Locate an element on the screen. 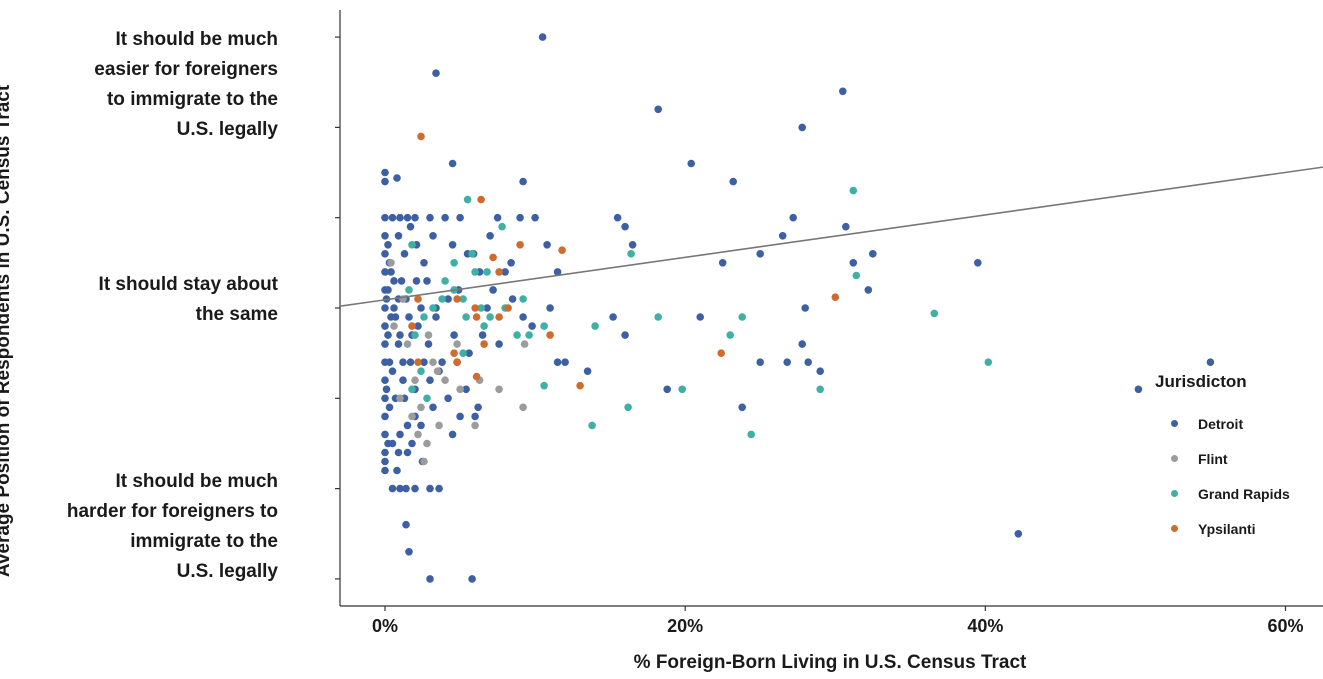 Image resolution: width=1323 pixels, height=679 pixels. y-category-label-line: to immigrate to the is located at coordinates (192, 99).